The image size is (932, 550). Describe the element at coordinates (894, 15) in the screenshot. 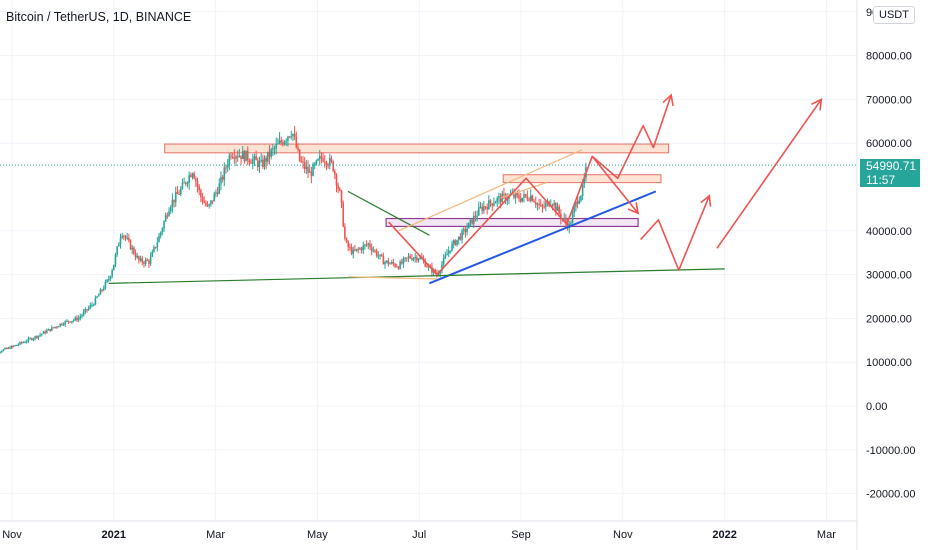

I see `currency-button: USDT` at that location.